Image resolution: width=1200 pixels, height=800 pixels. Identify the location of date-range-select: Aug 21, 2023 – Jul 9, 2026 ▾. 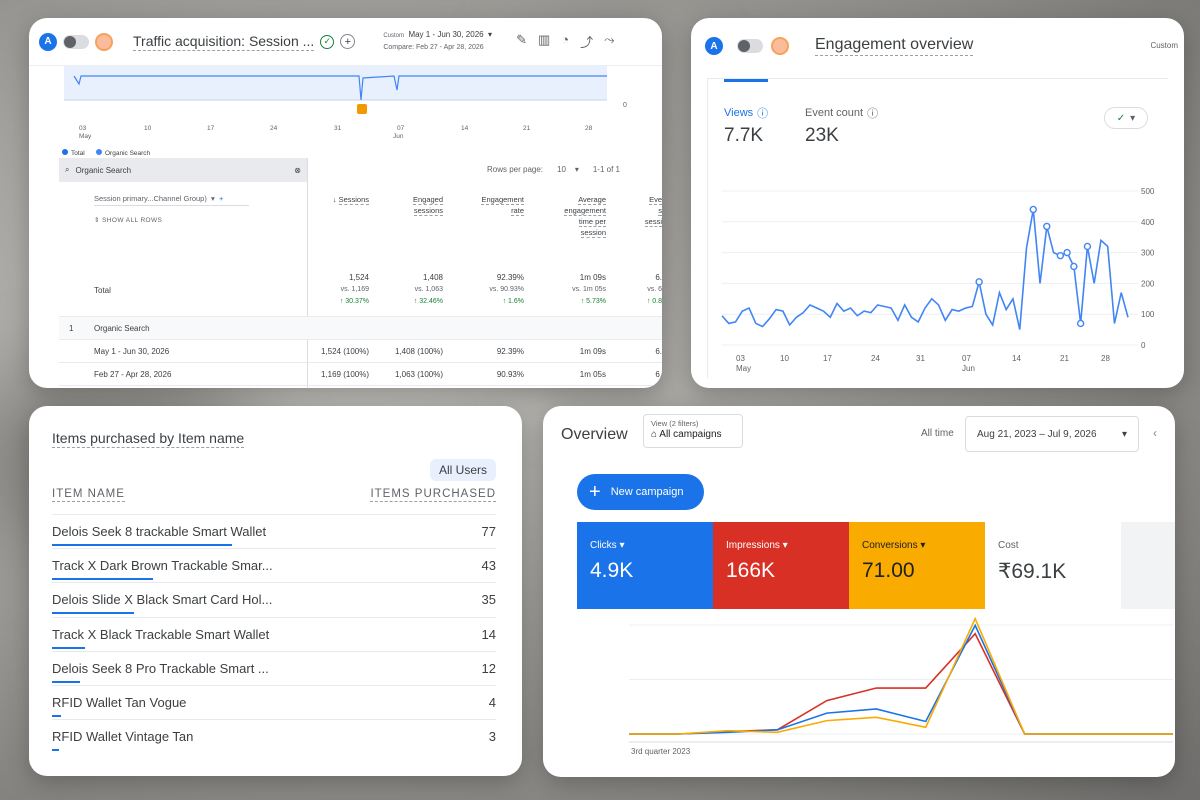
(1052, 434).